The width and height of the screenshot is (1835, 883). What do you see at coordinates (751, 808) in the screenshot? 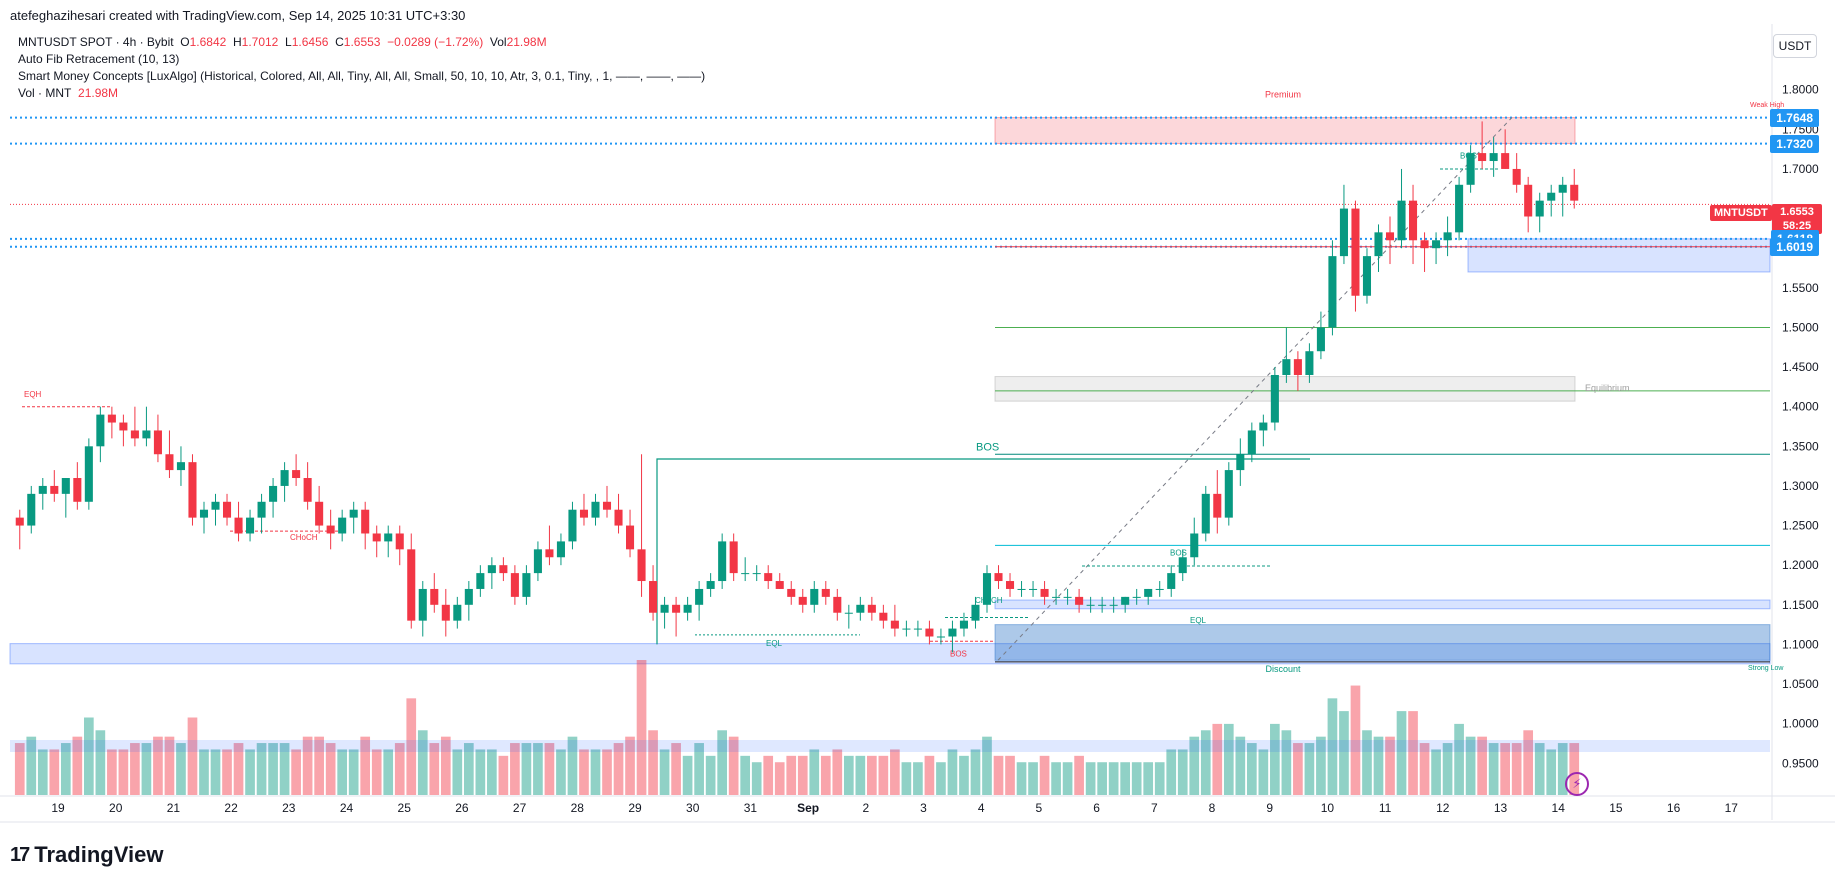
I see `x-tick-label: 31` at bounding box center [751, 808].